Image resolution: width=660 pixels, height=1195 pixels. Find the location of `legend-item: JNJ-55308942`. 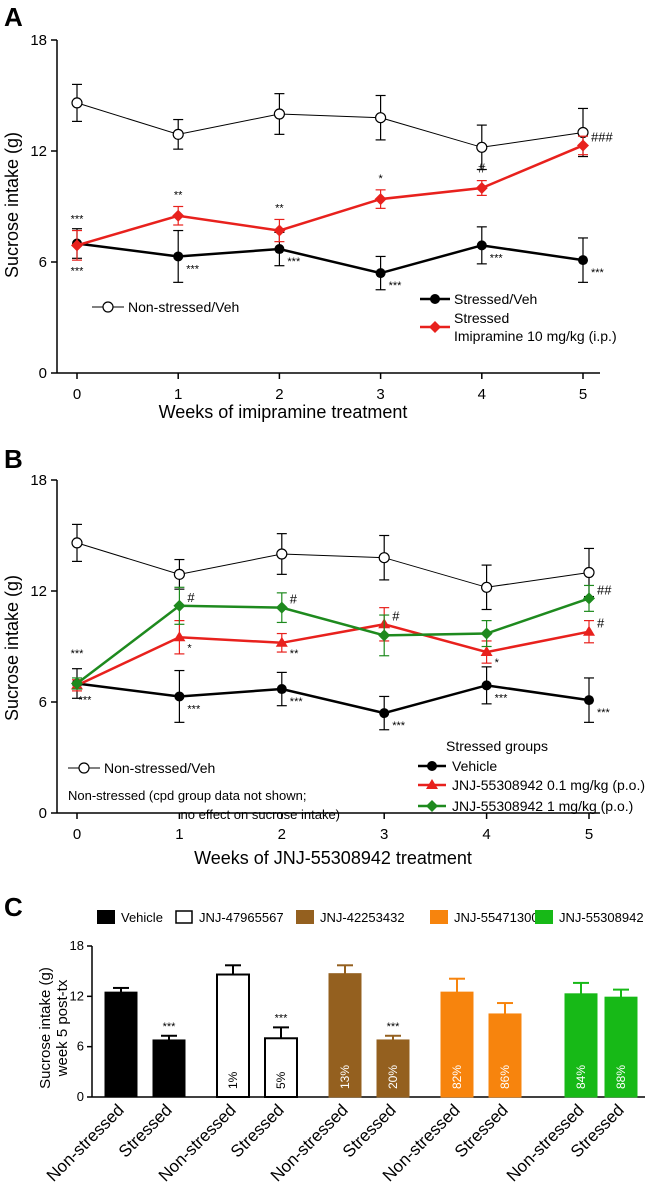

legend-item: JNJ-55308942 is located at coordinates (589, 917).